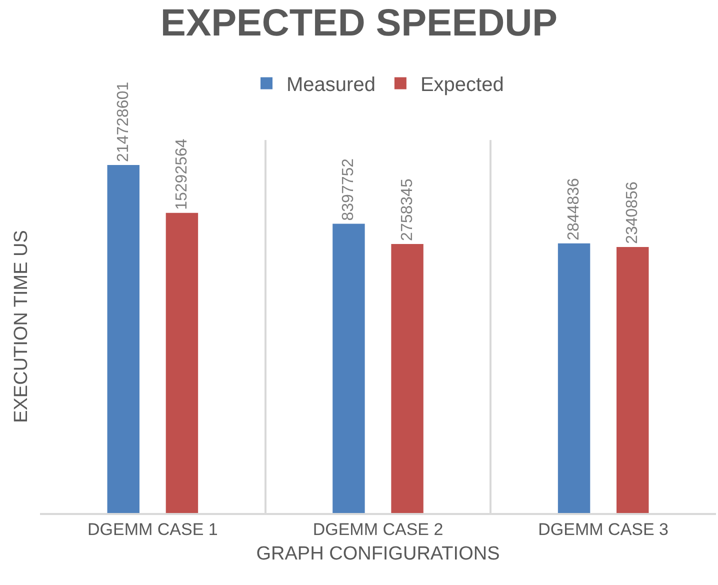 The image size is (718, 585). What do you see at coordinates (633, 213) in the screenshot?
I see `data-label: 2340856` at bounding box center [633, 213].